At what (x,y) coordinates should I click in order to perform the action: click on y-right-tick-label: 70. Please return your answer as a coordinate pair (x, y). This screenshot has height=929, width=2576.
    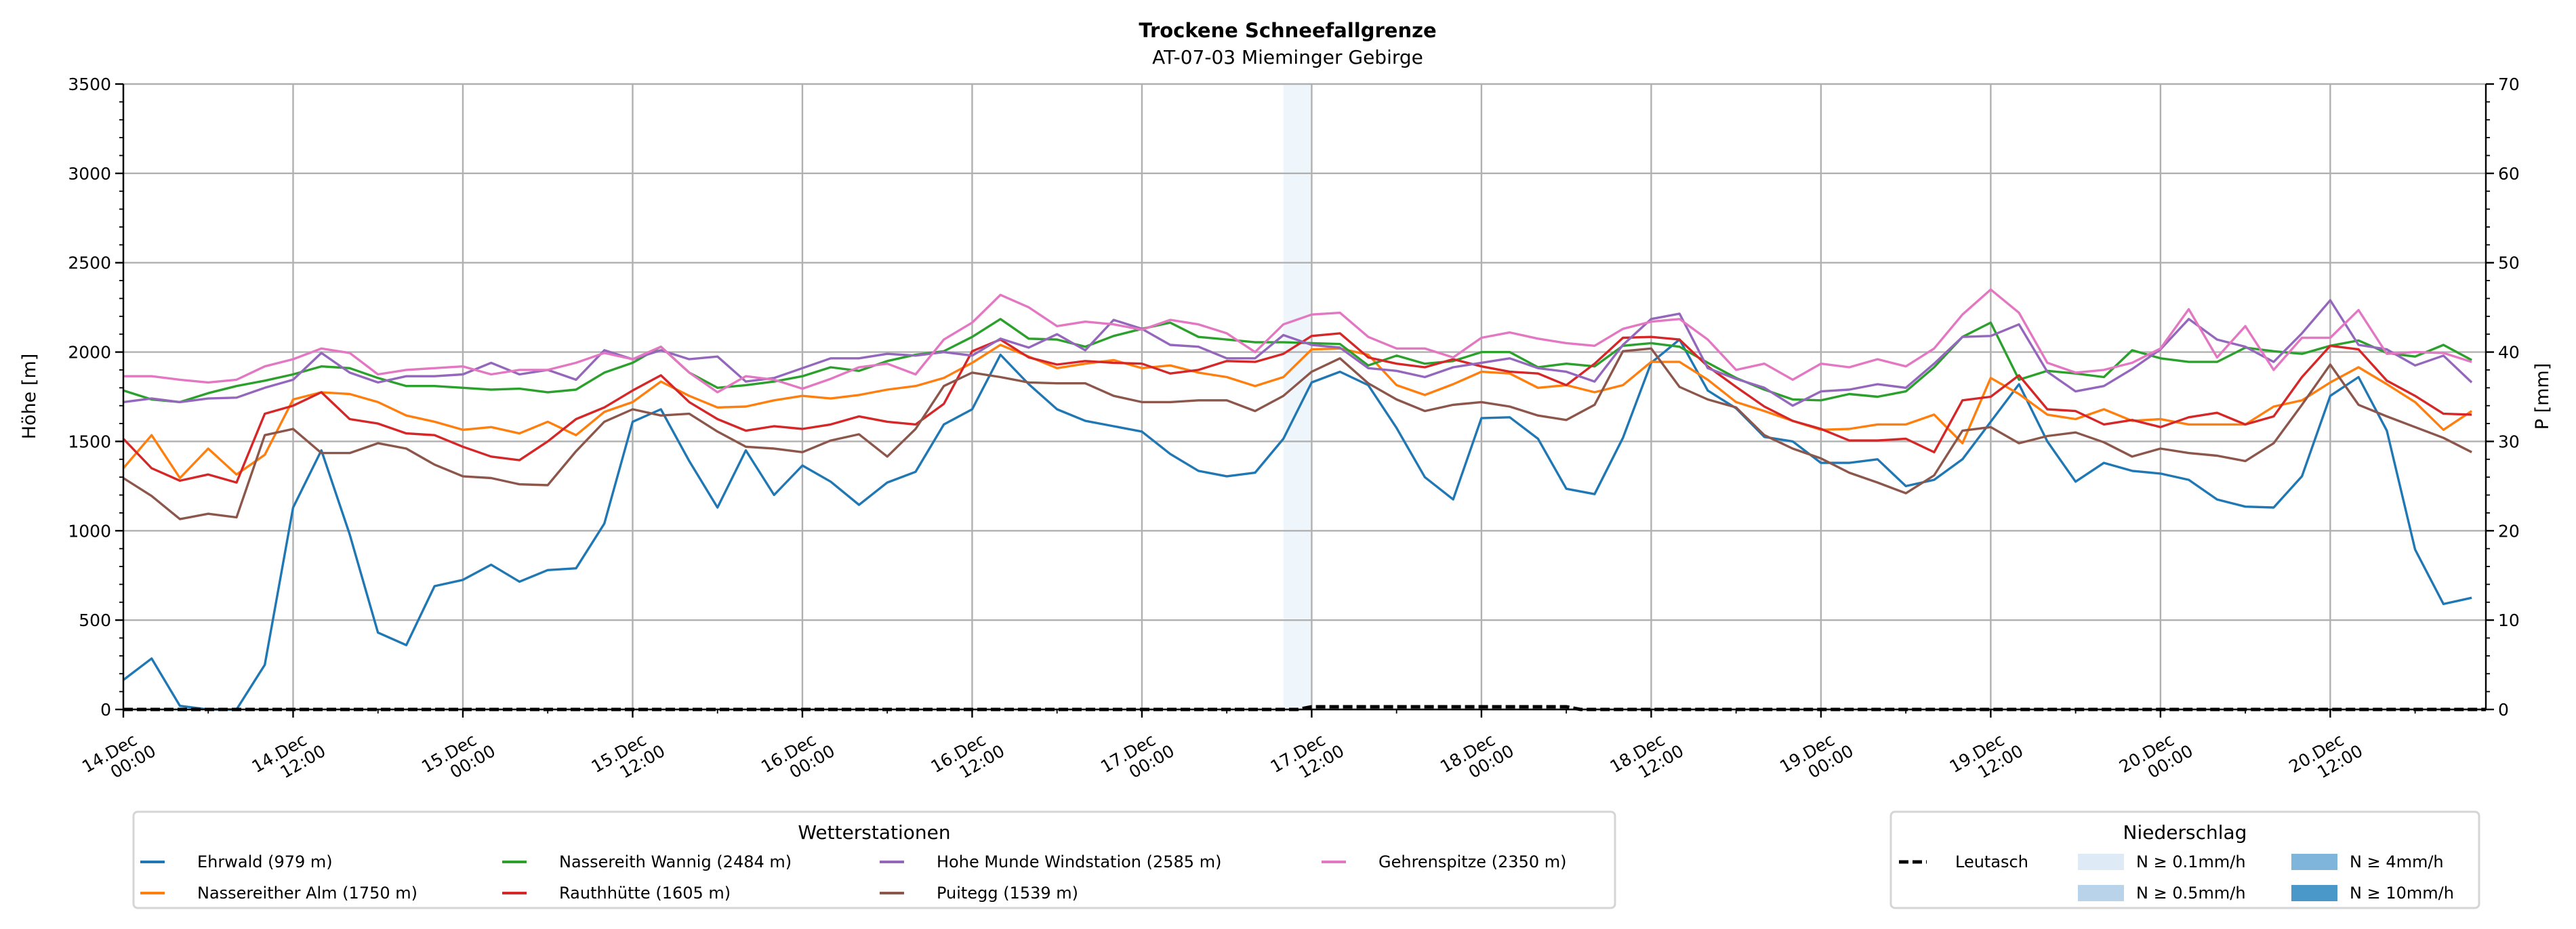
    Looking at the image, I should click on (2509, 84).